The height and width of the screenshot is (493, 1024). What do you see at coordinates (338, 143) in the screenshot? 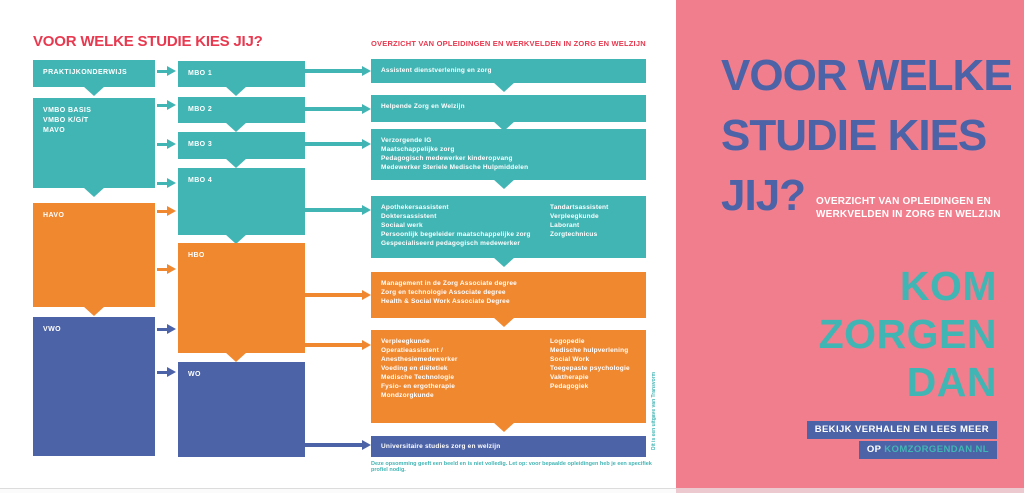
I see `connector-mbo3-programs` at bounding box center [338, 143].